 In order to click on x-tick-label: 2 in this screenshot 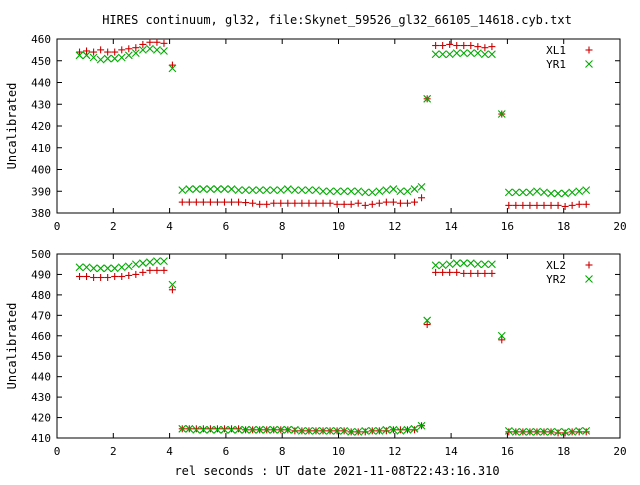, I will do `click(113, 451)`.